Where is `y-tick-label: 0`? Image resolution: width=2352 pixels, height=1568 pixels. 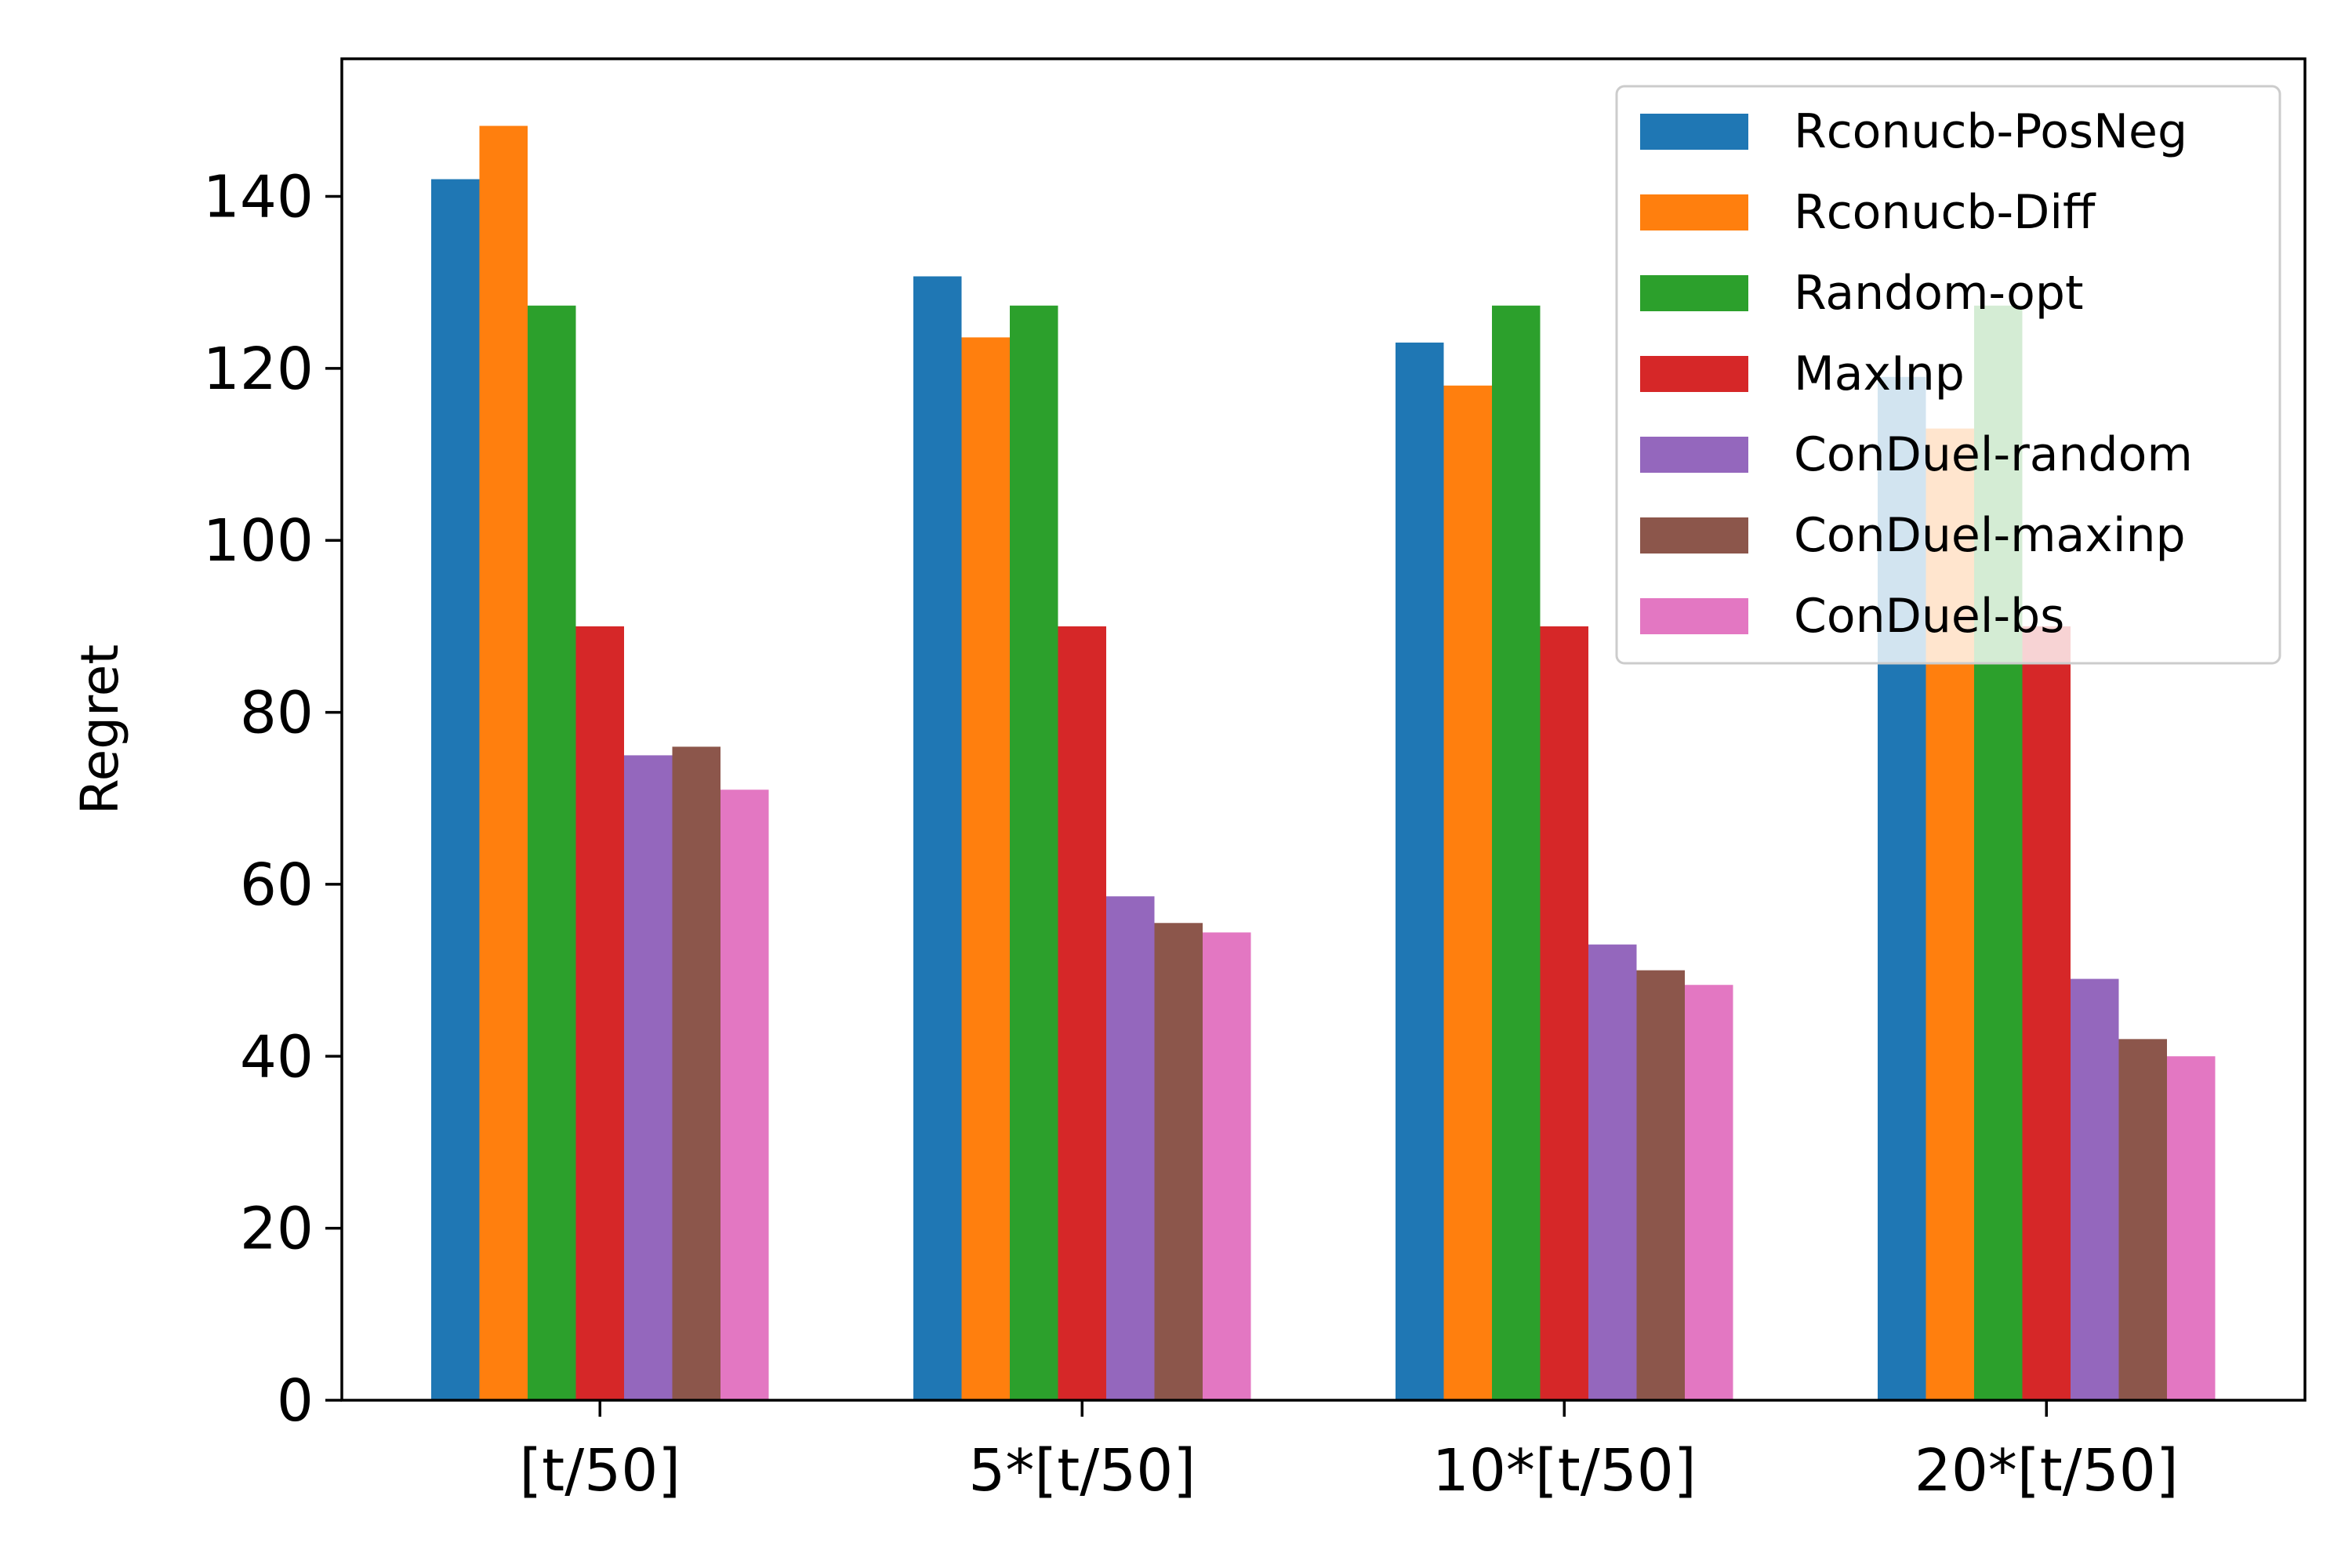
y-tick-label: 0 is located at coordinates (295, 1401).